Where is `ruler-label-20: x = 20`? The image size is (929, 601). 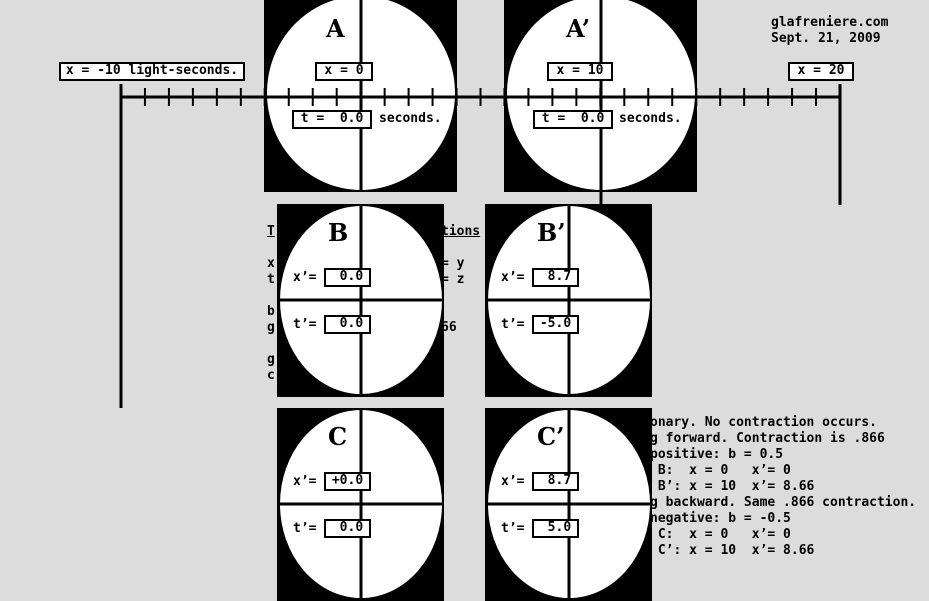 ruler-label-20: x = 20 is located at coordinates (821, 71).